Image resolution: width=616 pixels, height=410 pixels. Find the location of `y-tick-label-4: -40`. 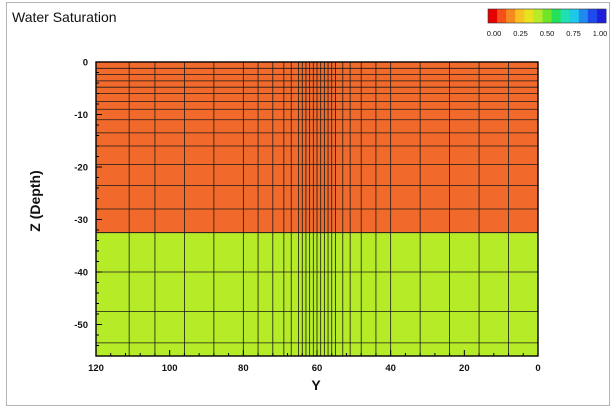

y-tick-label-4: -40 is located at coordinates (81, 273).